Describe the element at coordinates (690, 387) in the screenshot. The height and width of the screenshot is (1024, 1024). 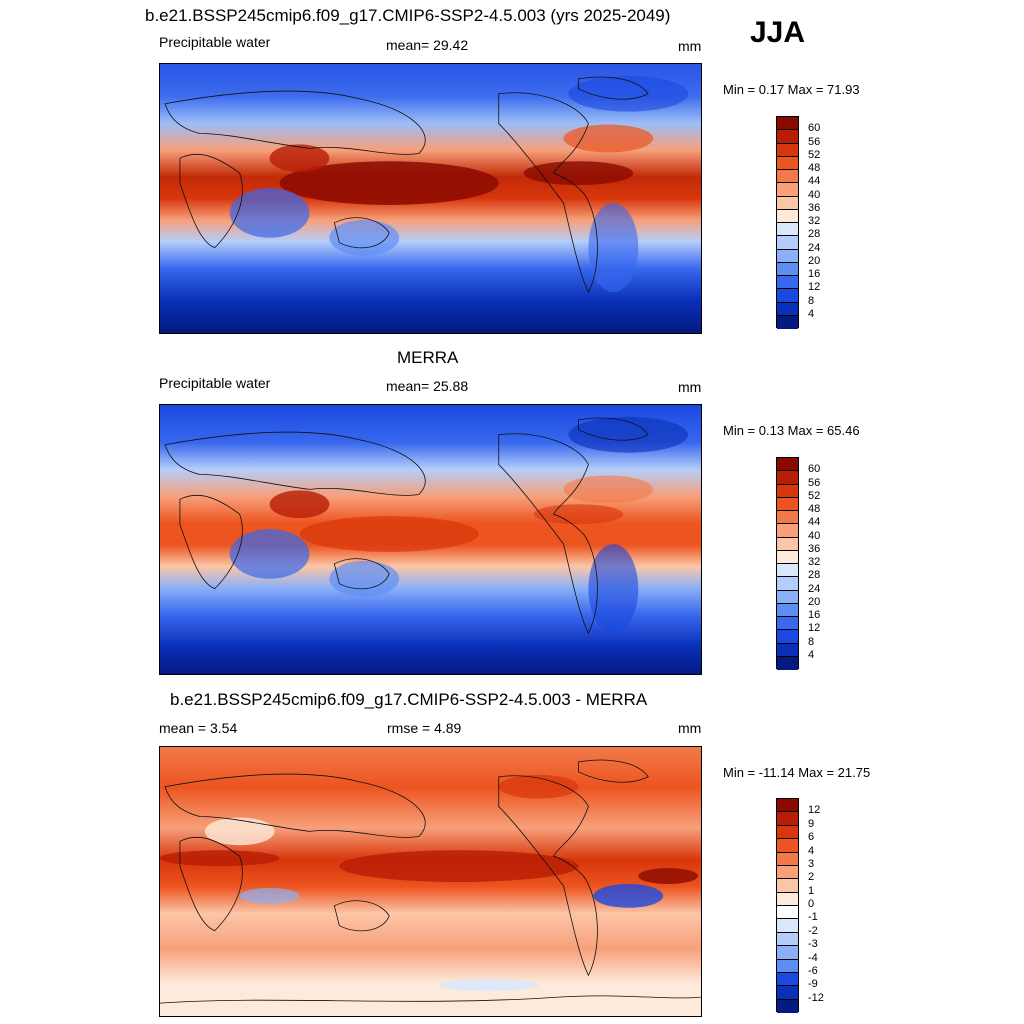
I see `panel2-units-label: mm` at that location.